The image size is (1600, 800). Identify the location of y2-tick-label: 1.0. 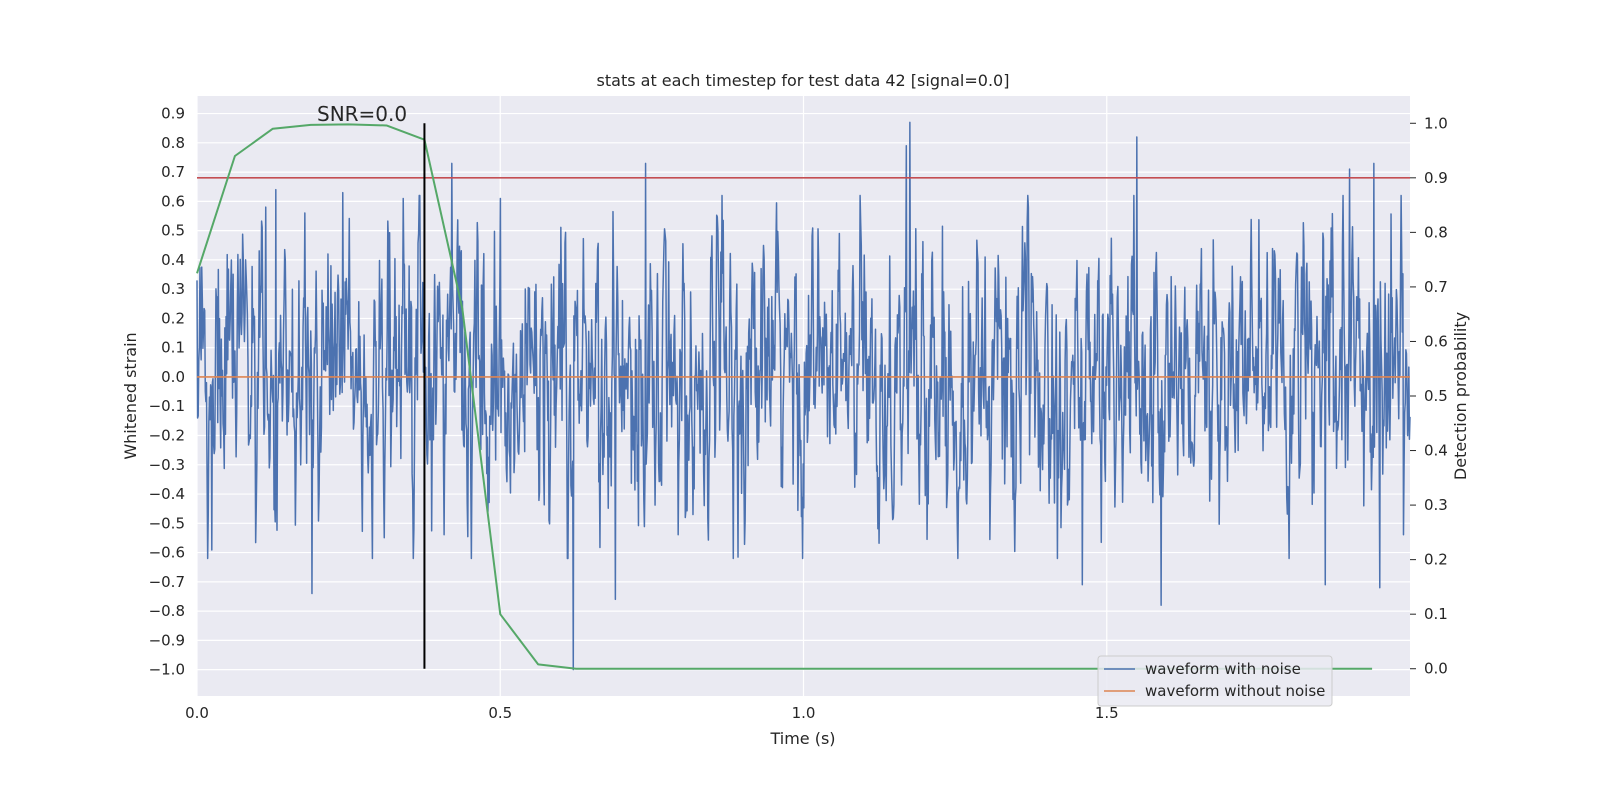
(1436, 123).